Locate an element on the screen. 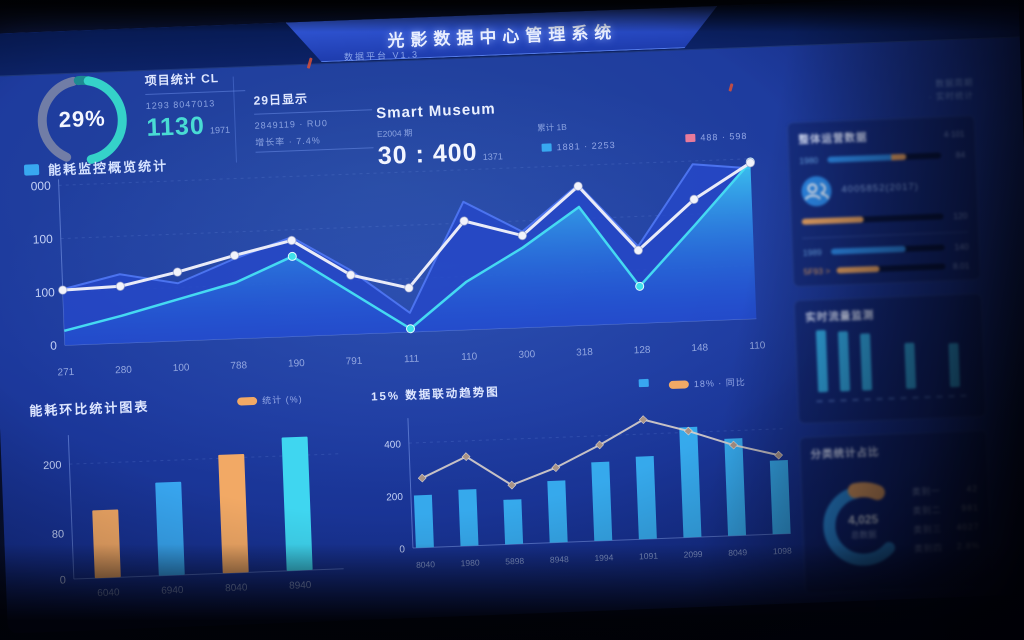 The height and width of the screenshot is (640, 1024). svg-text: 1980 is located at coordinates (470, 562).